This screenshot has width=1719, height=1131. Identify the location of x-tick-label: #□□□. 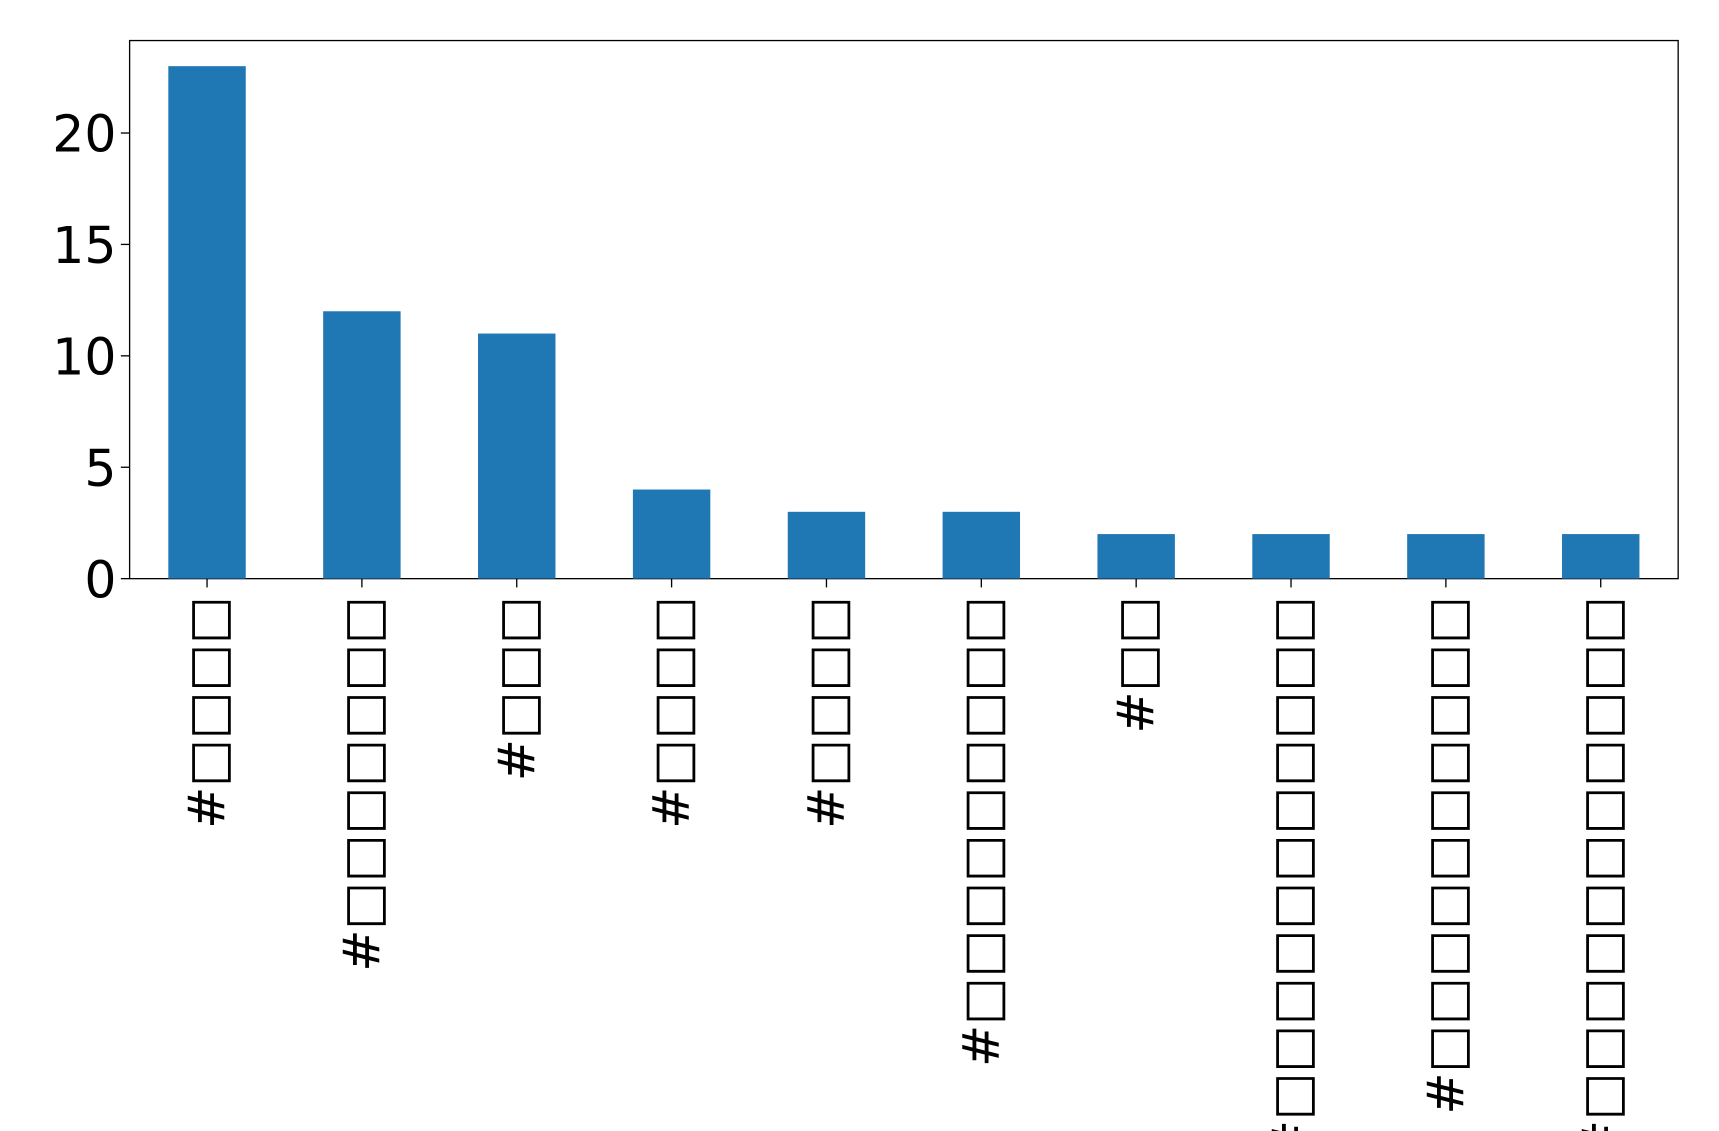
(516, 688).